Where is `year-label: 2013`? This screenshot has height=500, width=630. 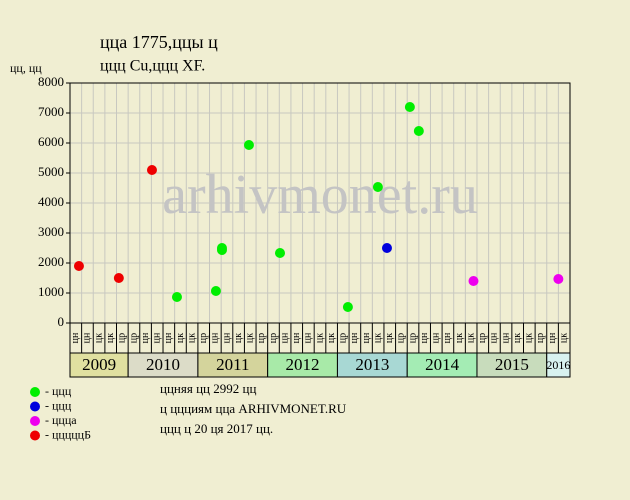 year-label: 2013 is located at coordinates (372, 364).